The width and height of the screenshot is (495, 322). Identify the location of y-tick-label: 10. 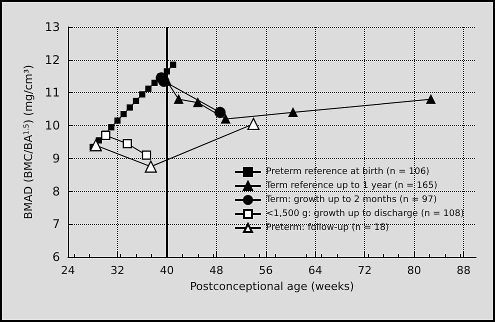
(52, 125).